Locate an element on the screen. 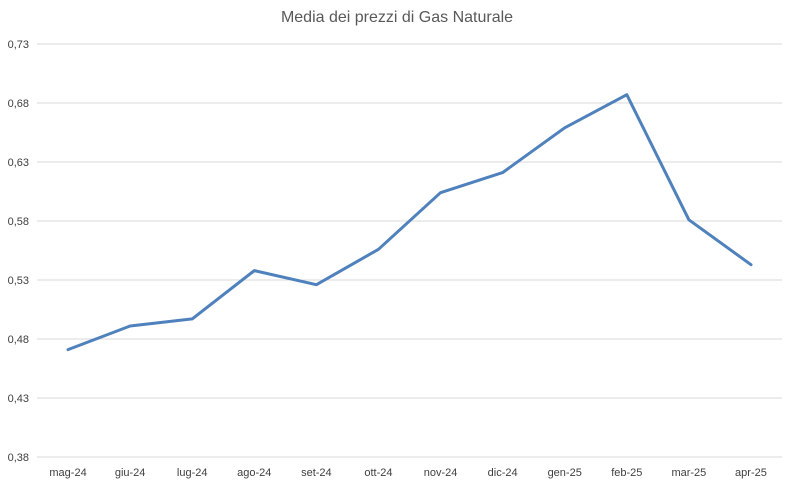 Image resolution: width=795 pixels, height=486 pixels. x-tick-label: giu-24 is located at coordinates (130, 473).